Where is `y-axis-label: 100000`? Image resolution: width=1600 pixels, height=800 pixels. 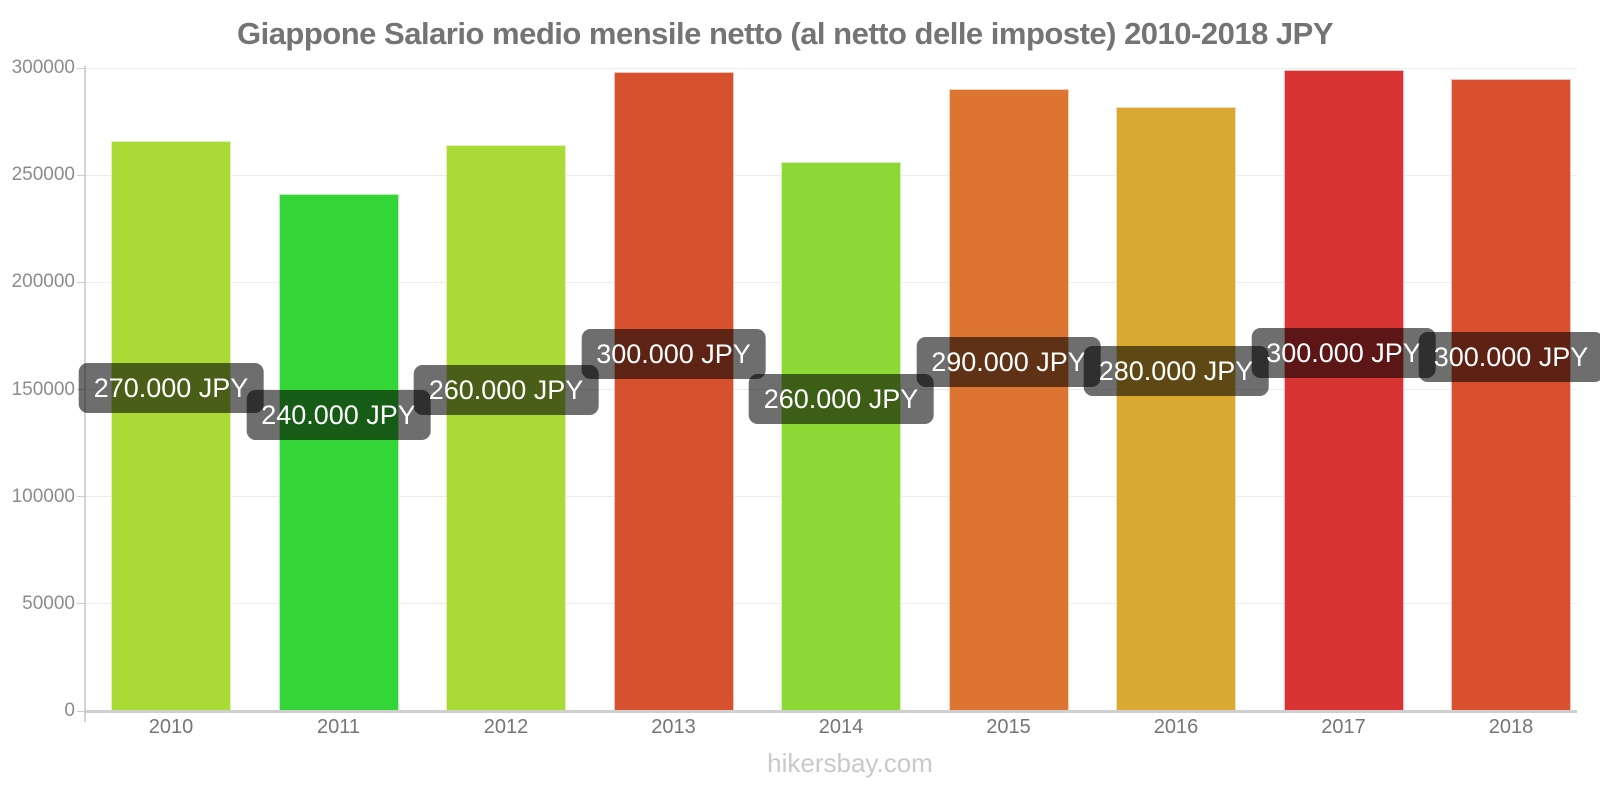
y-axis-label: 100000 is located at coordinates (43, 496).